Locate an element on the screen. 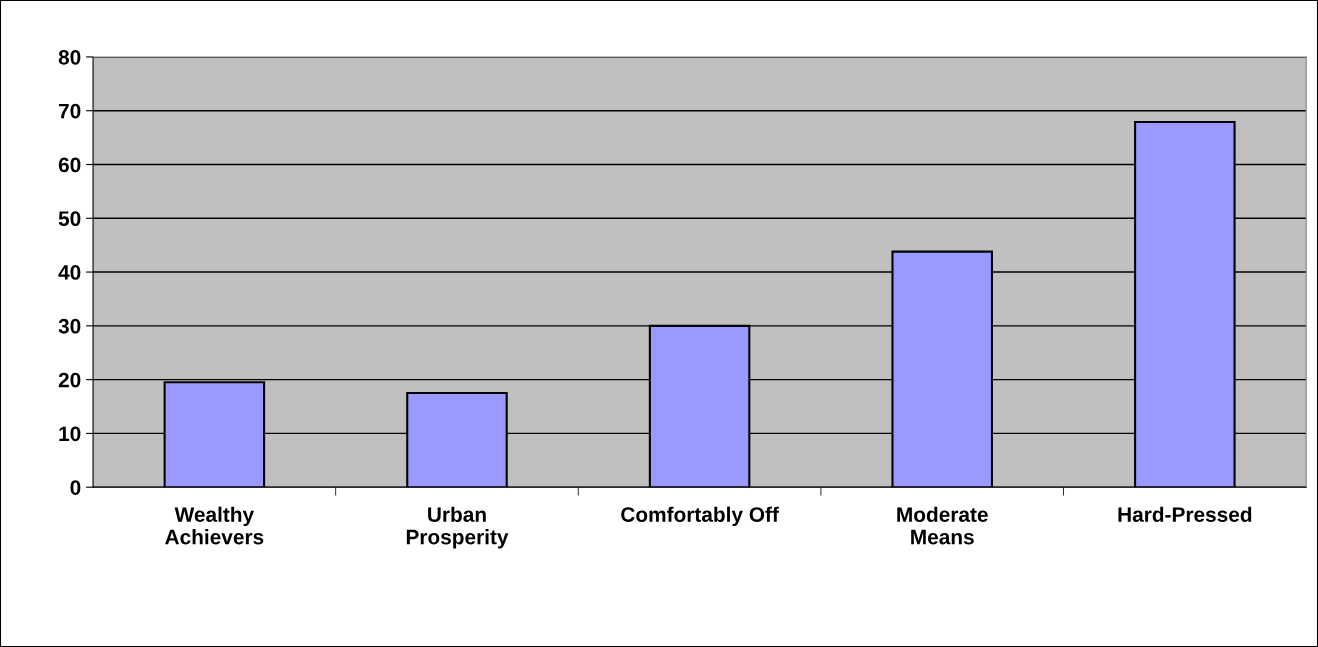  y-tick-label: 50 is located at coordinates (69, 219).